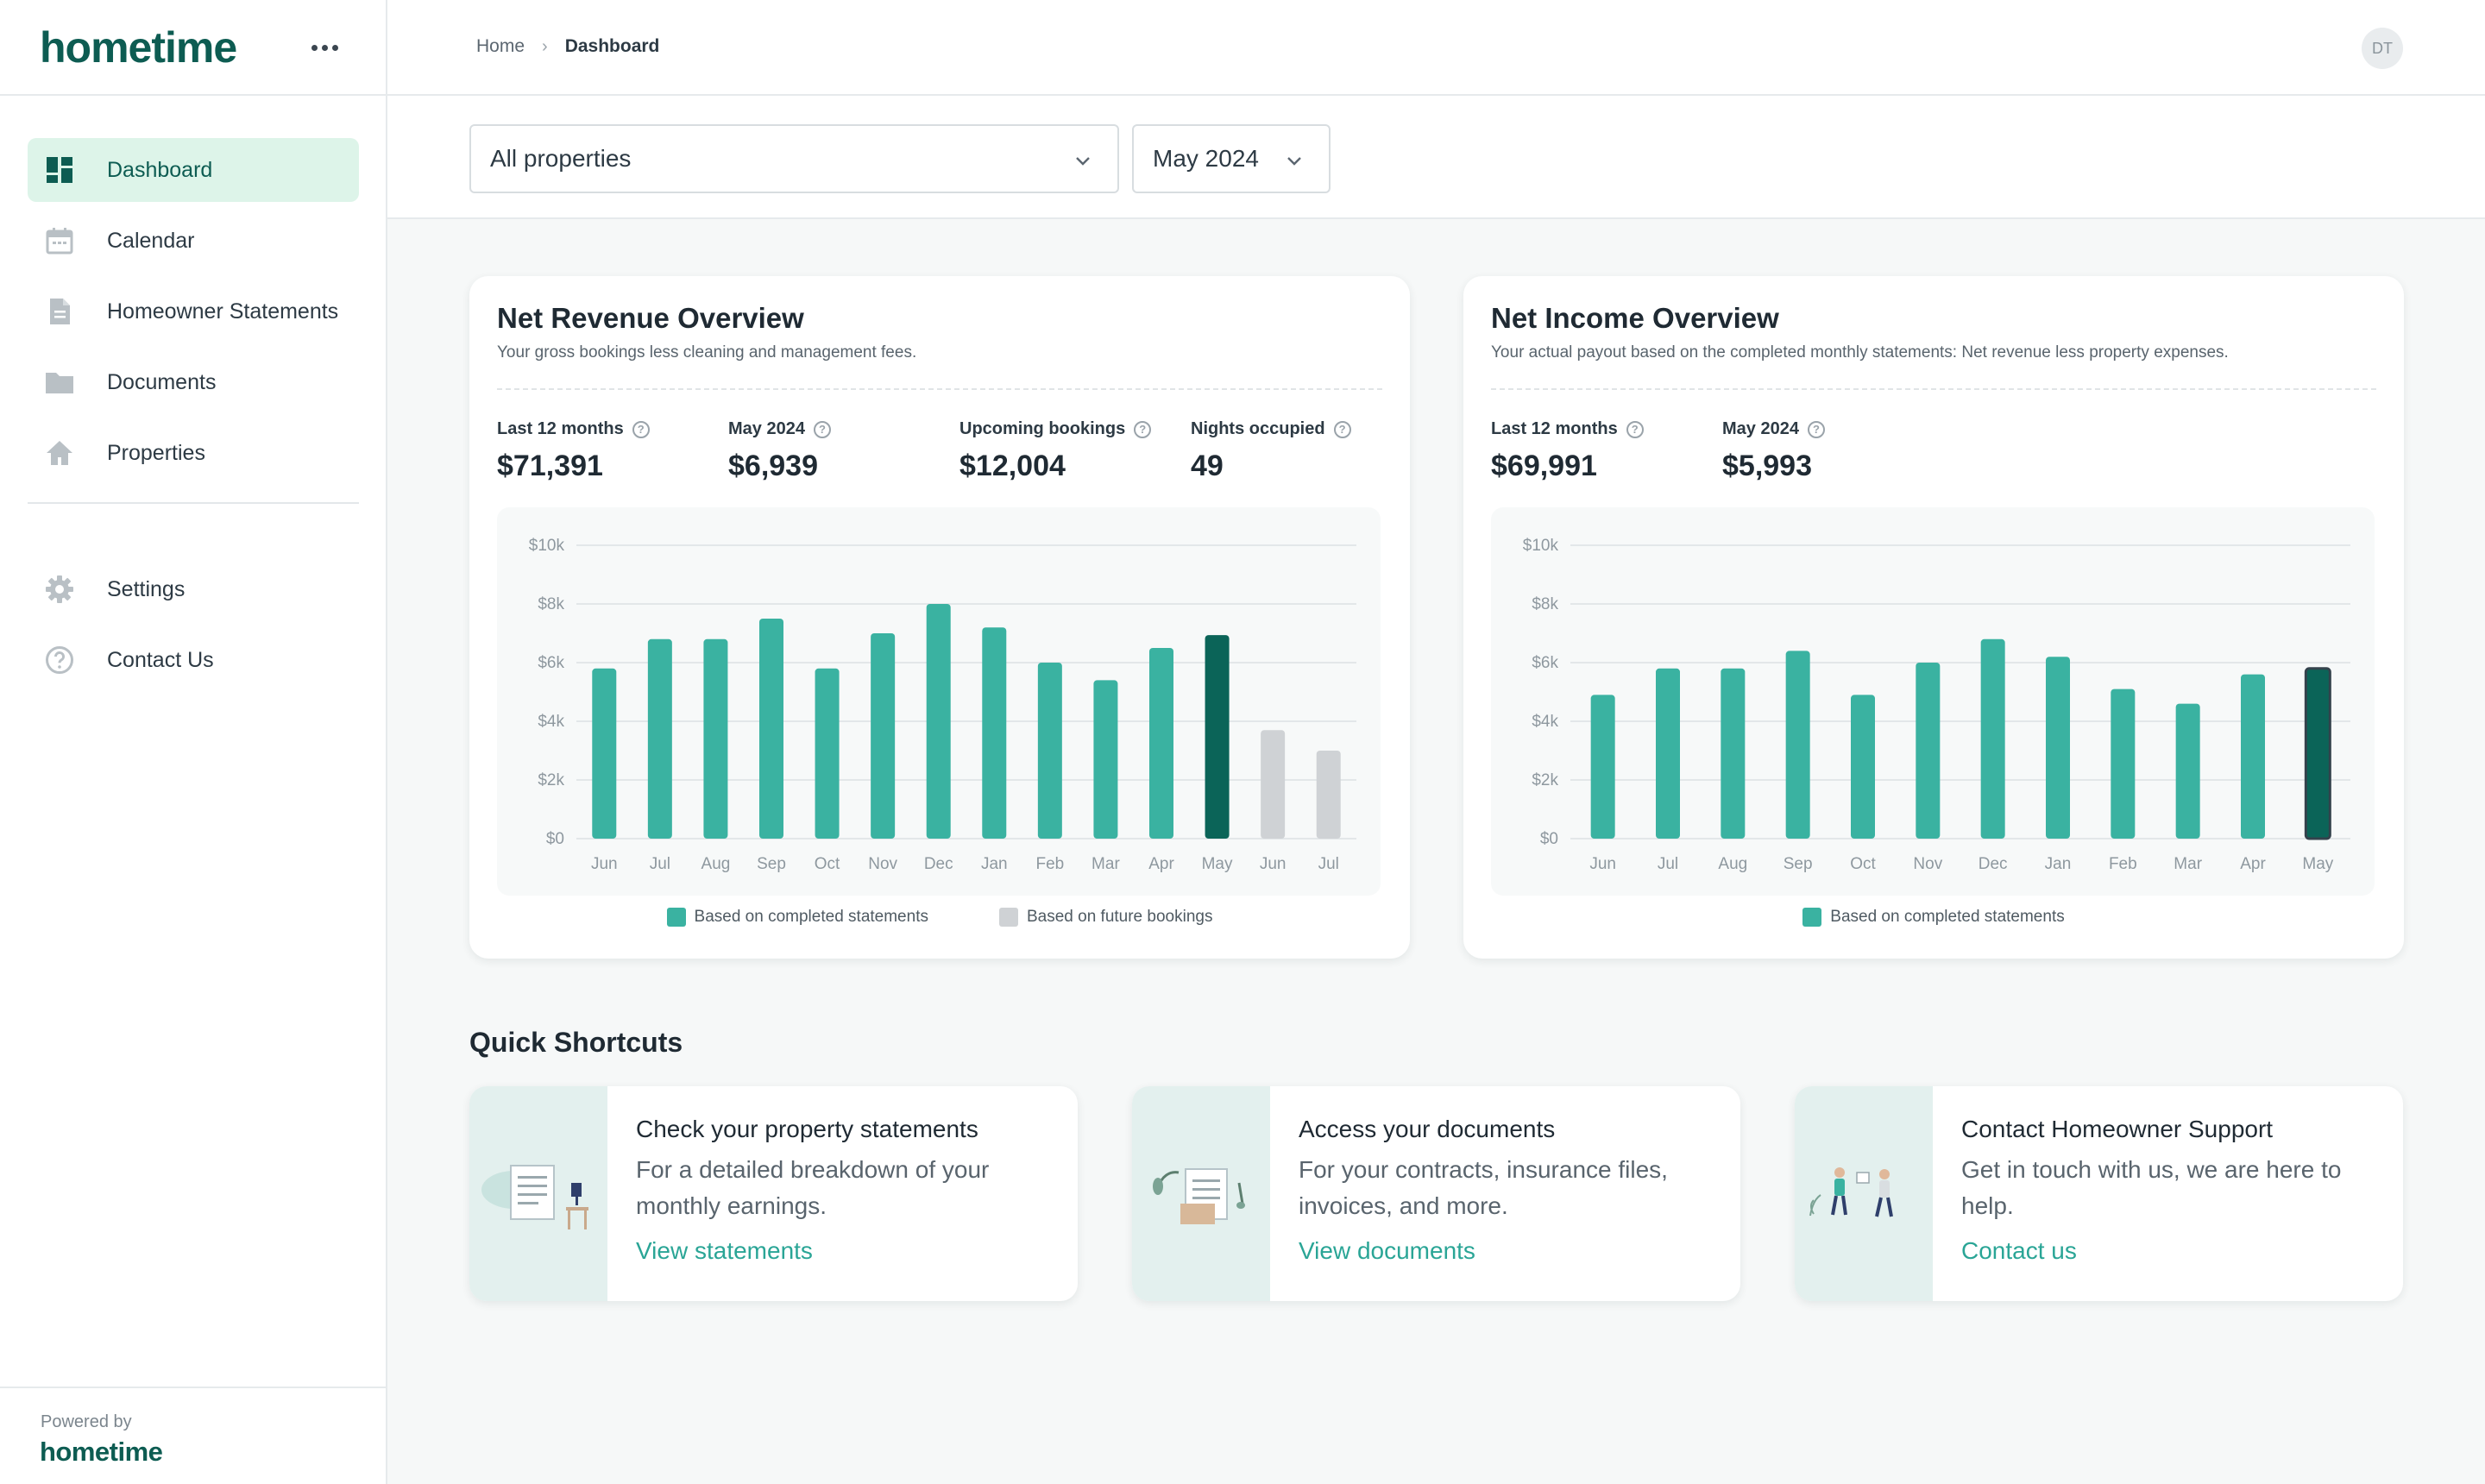 This screenshot has width=2485, height=1484. Describe the element at coordinates (193, 170) in the screenshot. I see `sidebar-item-dashboard: Dashboard` at that location.